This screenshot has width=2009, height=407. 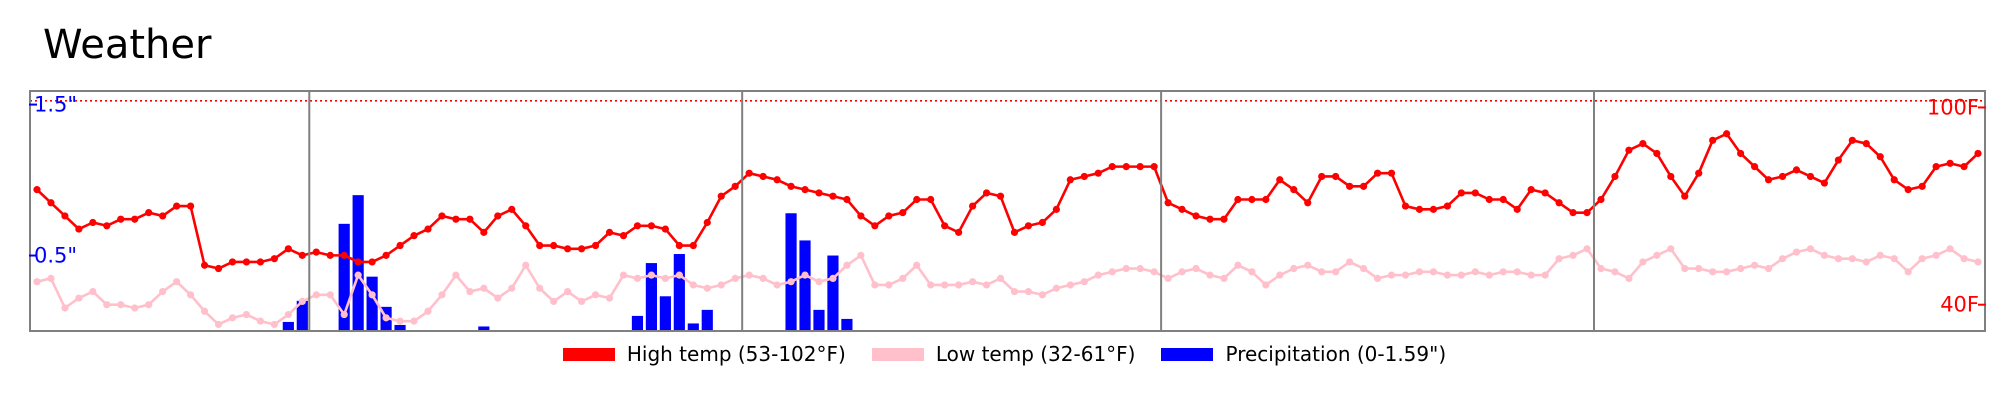 I want to click on right-axis-tick-label: 100F, so click(x=1953, y=107).